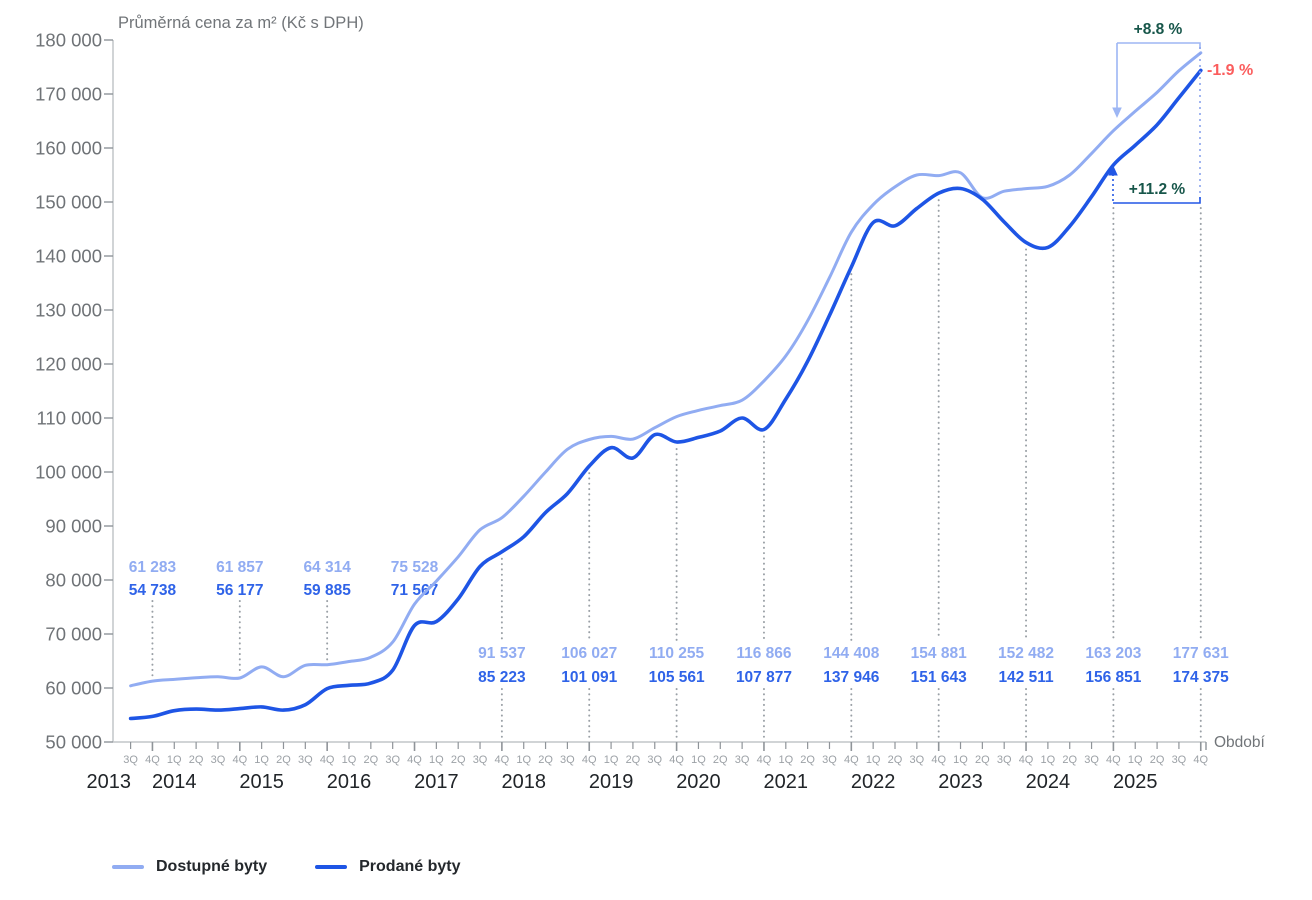 This screenshot has width=1312, height=900. I want to click on year-label-2023: 2023, so click(960, 782).